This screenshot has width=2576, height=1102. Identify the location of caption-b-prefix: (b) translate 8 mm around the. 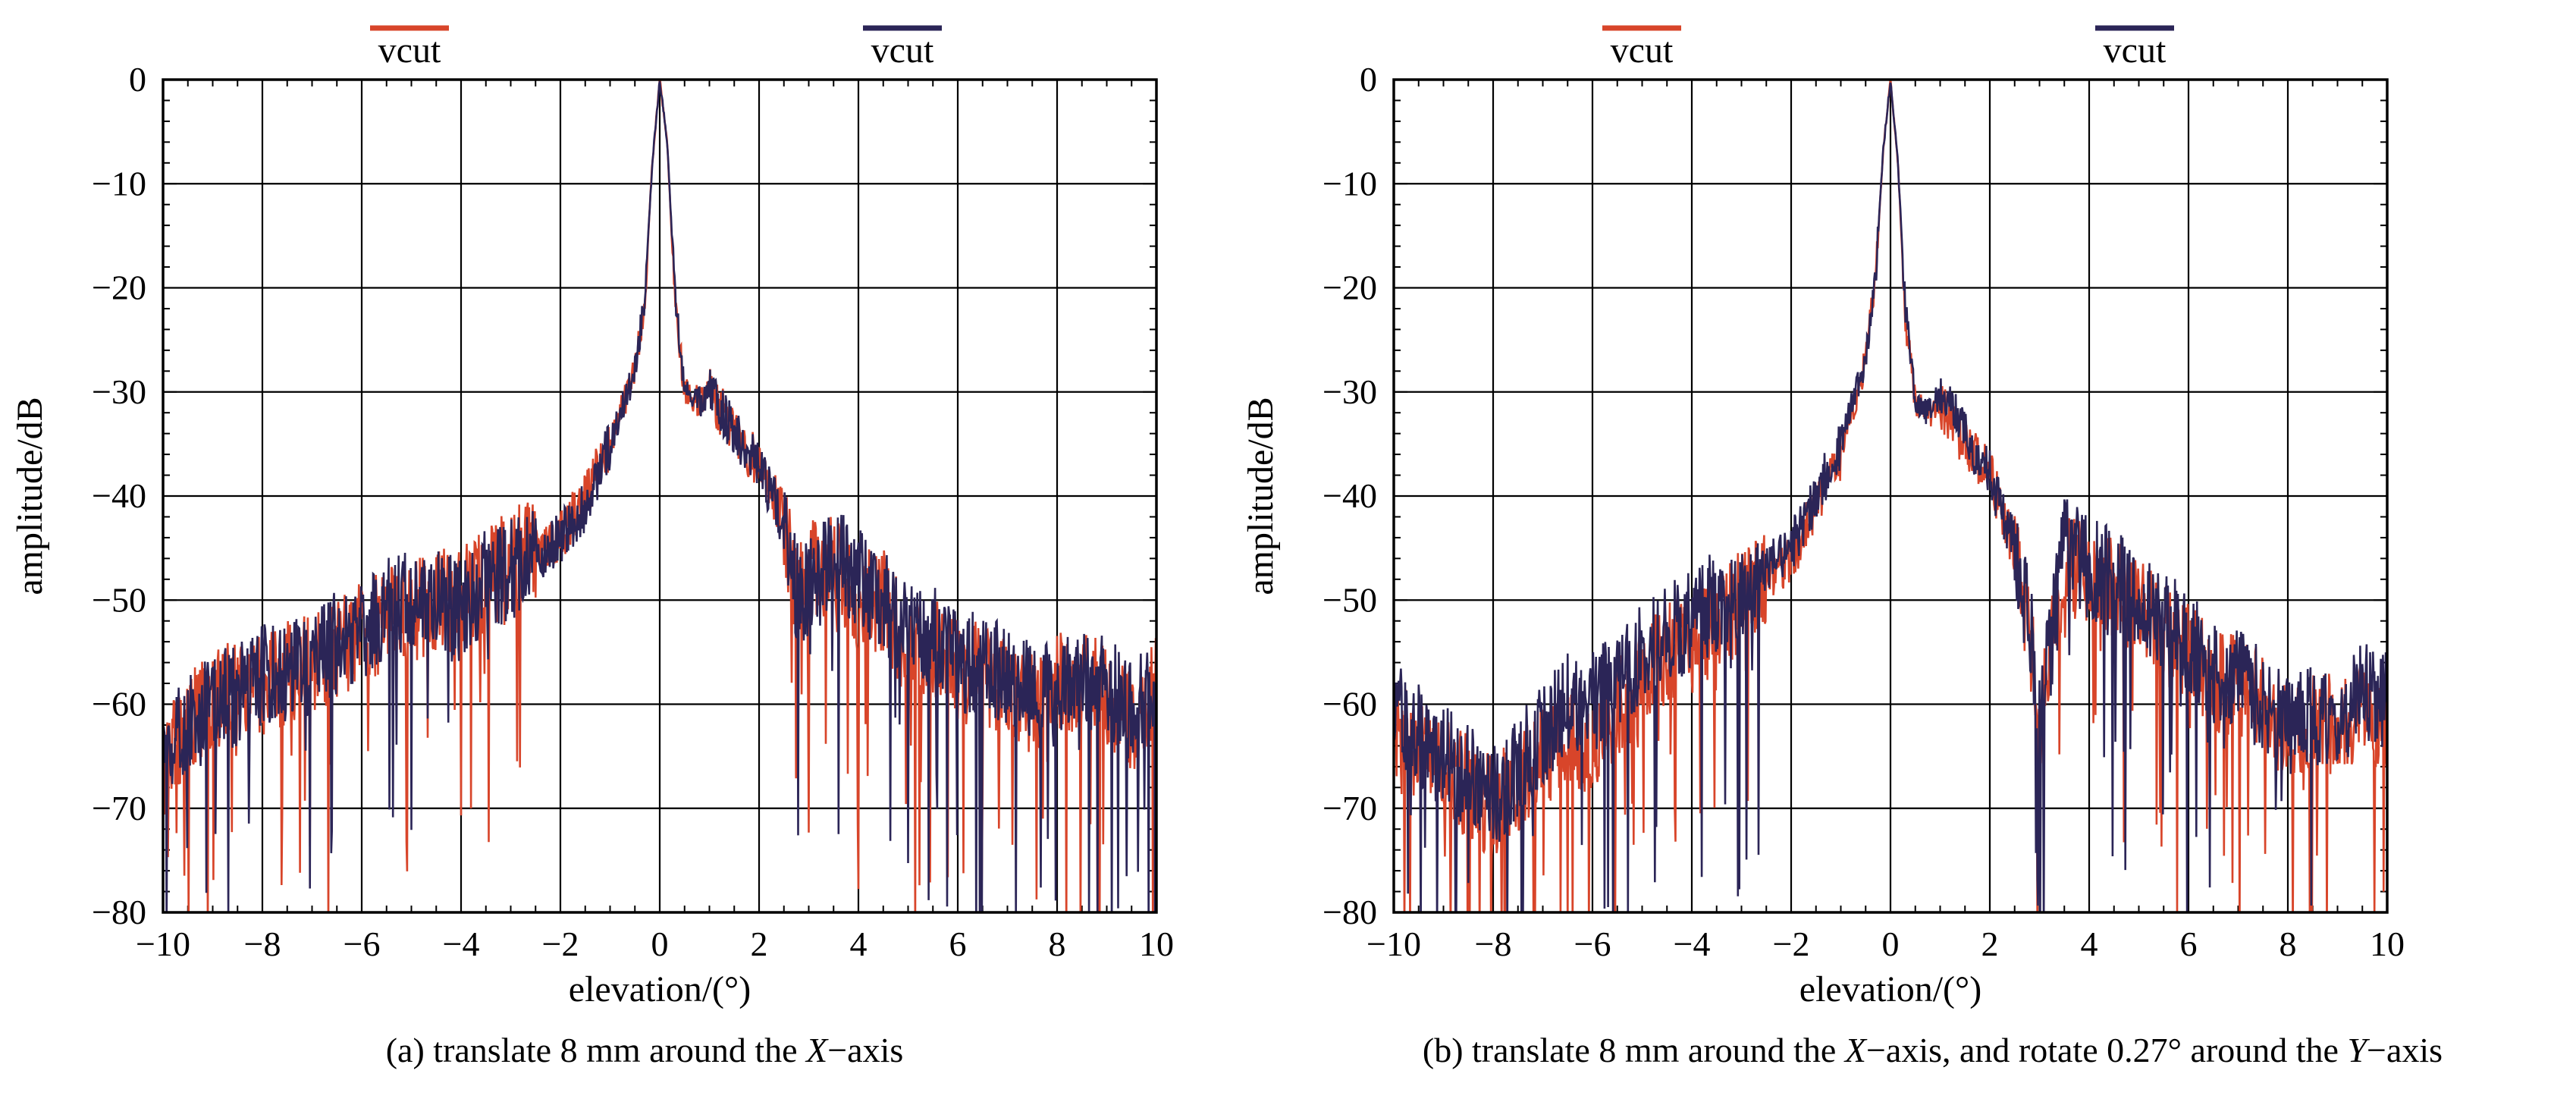
(1633, 1050).